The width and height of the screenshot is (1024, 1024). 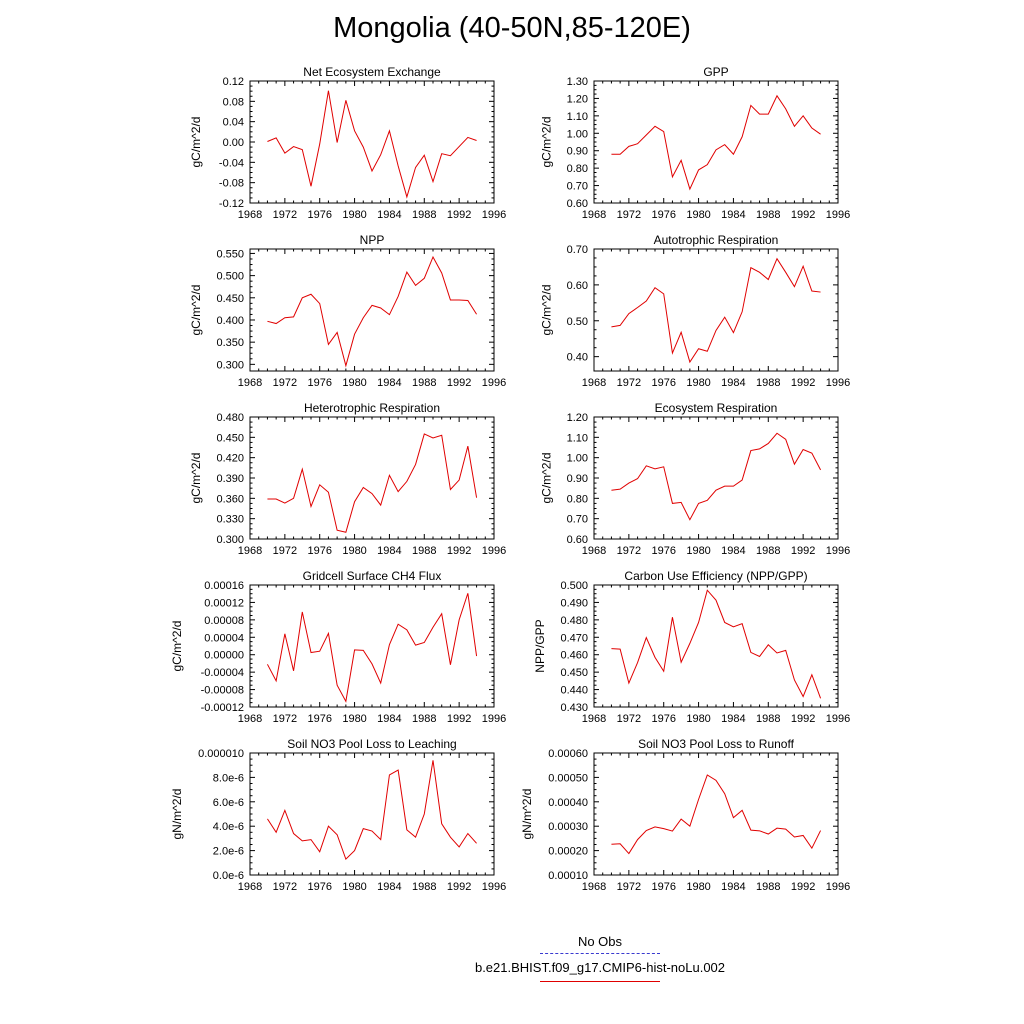 I want to click on y-tick-label: 0.440, so click(x=574, y=691).